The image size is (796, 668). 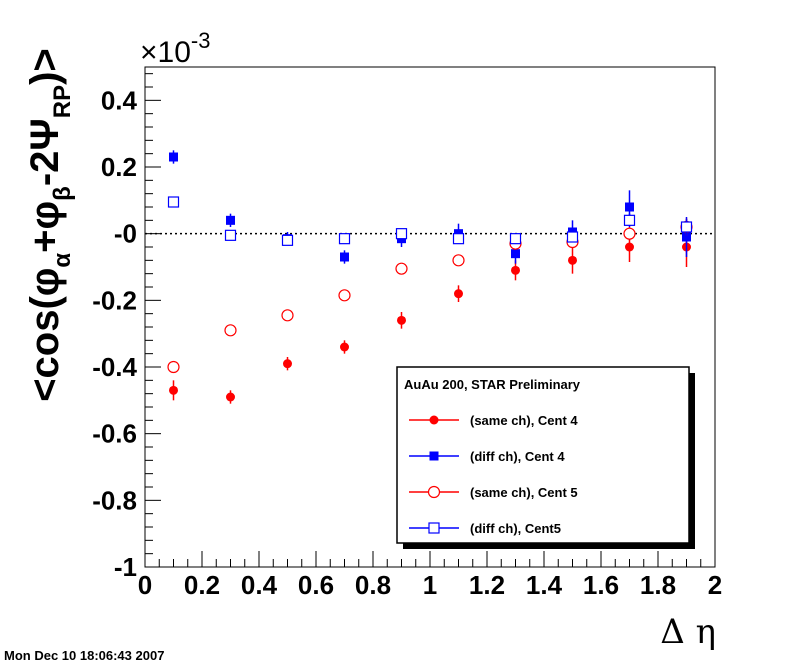 What do you see at coordinates (126, 327) in the screenshot?
I see `y-axis-ticks: -1 -0.8 -0.6 -0.4 -0.2 -0 0.2 0.4` at bounding box center [126, 327].